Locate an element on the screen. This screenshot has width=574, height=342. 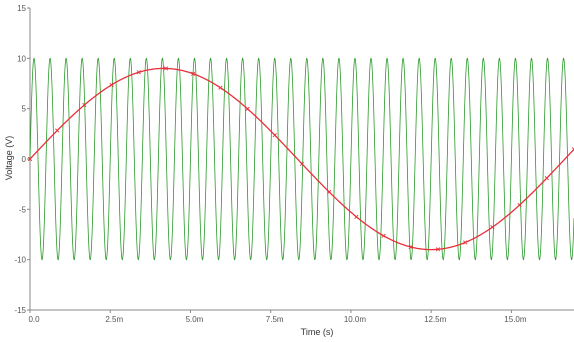
x-tick-label: 5.0m is located at coordinates (195, 319).